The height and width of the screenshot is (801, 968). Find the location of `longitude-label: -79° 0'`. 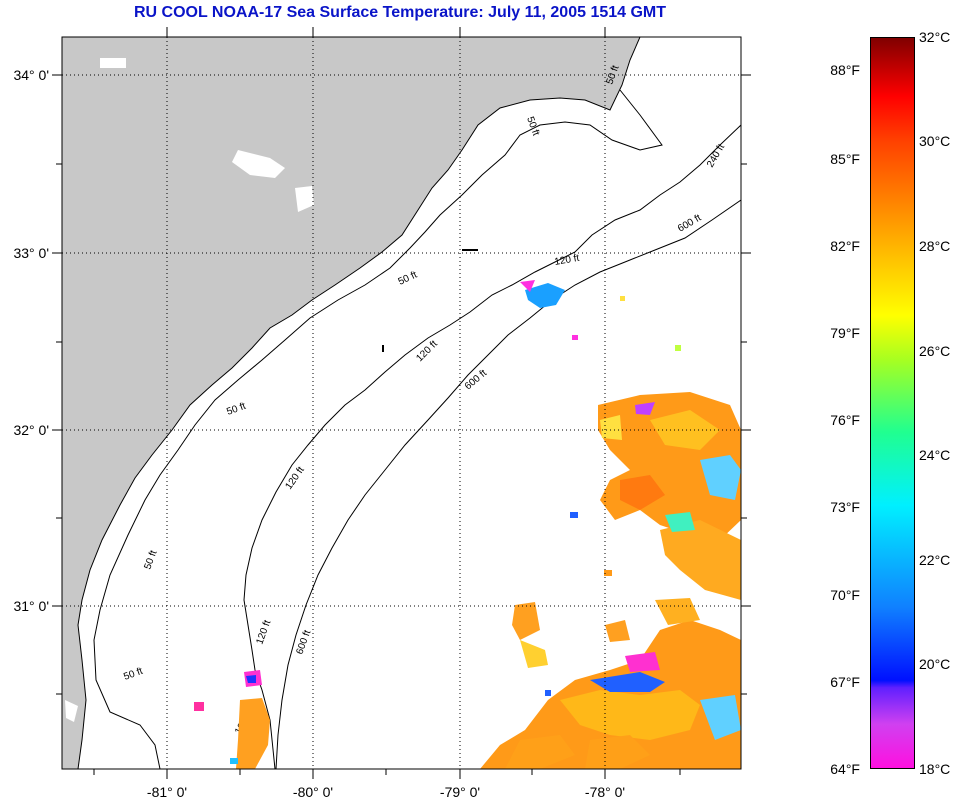

longitude-label: -79° 0' is located at coordinates (460, 792).